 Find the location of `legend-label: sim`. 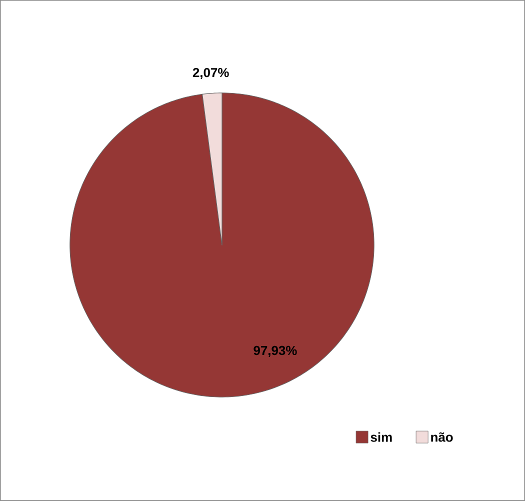

legend-label: sim is located at coordinates (381, 437).